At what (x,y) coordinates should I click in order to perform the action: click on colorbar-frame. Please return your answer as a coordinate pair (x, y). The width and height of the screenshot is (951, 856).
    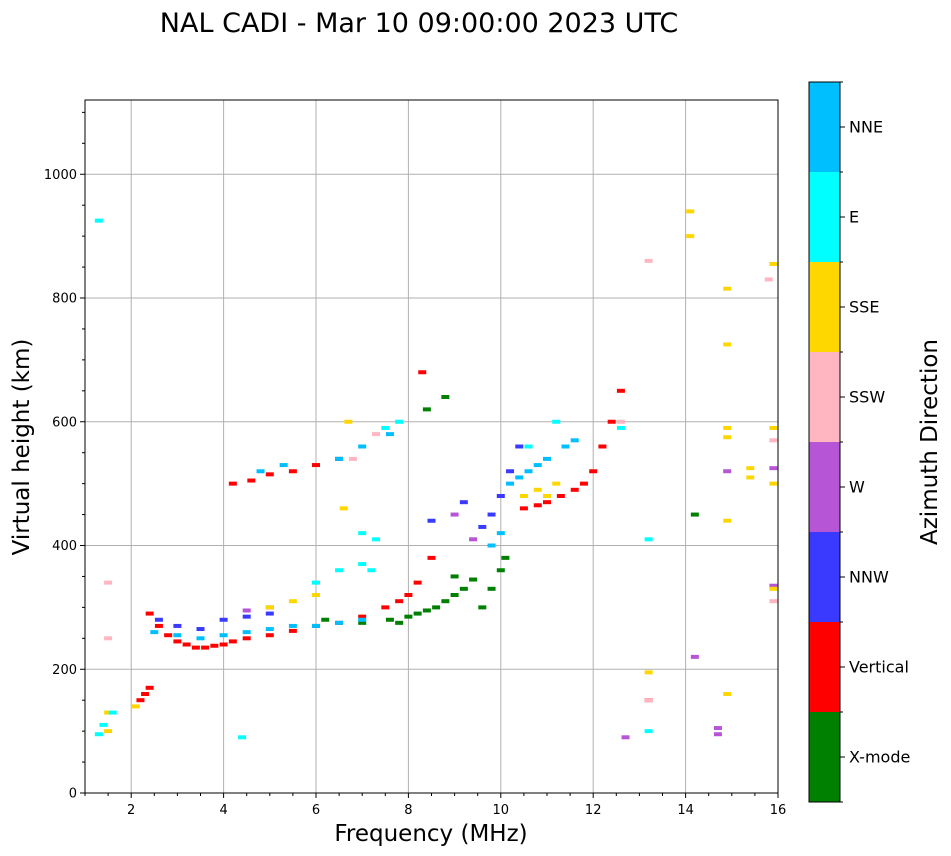
    Looking at the image, I should click on (824, 442).